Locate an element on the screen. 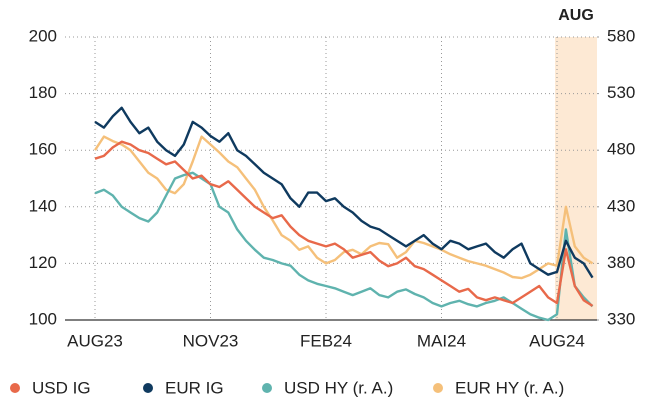 The width and height of the screenshot is (662, 403). y-tick-label: 200 is located at coordinates (43, 35).